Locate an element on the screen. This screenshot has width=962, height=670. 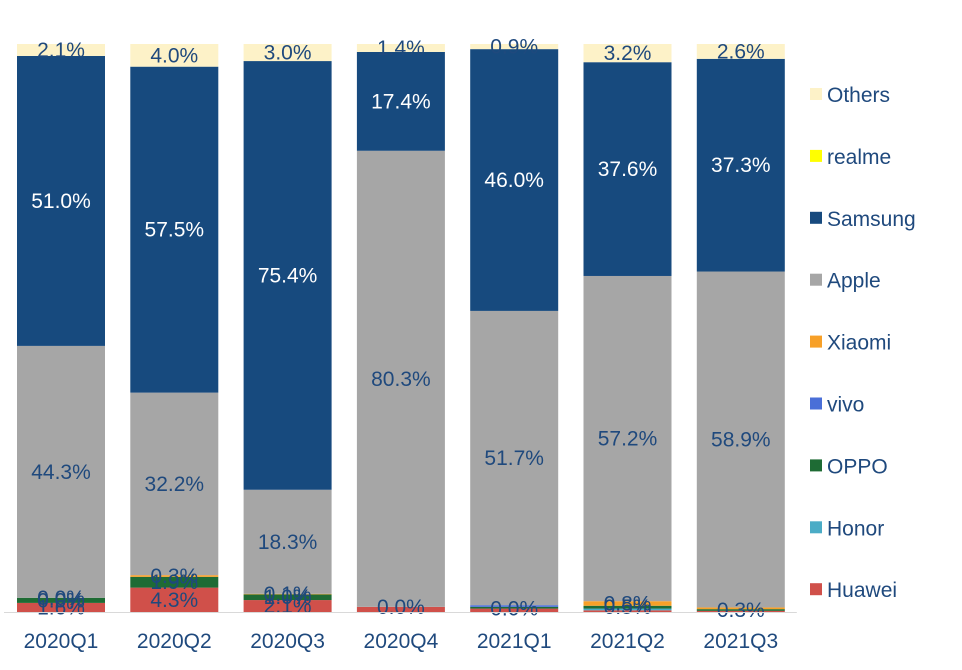
bar-segment-2021q2-oppo is located at coordinates (627, 607).